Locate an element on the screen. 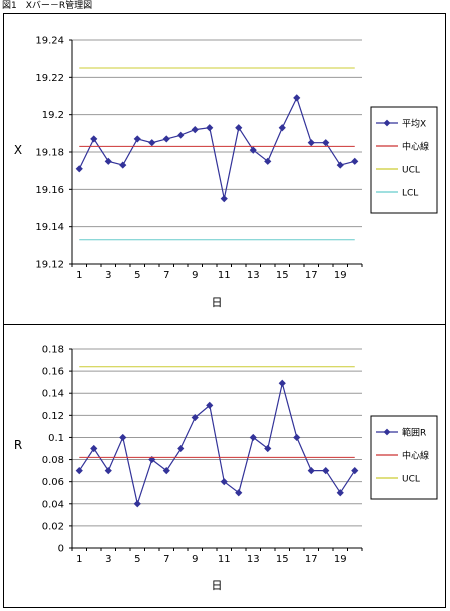 The height and width of the screenshot is (611, 450). y-tick-label: 0.16 is located at coordinates (53, 372).